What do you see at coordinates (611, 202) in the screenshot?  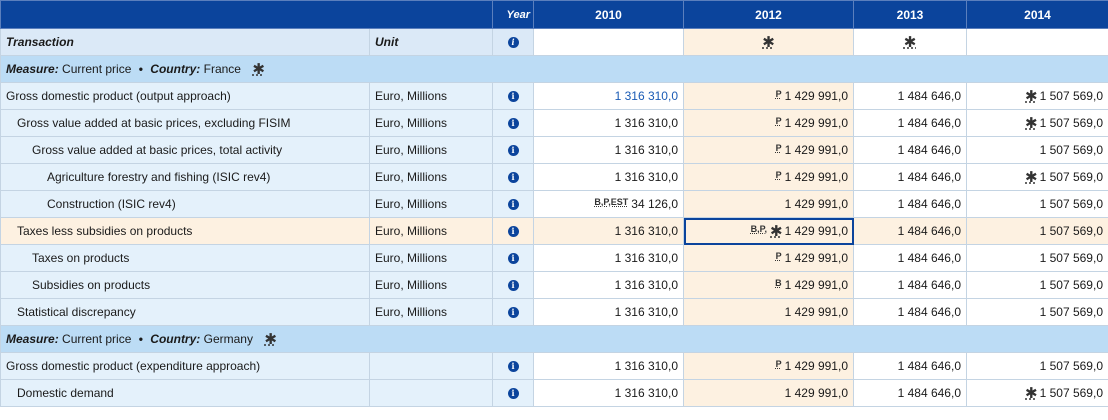 I see `status-flag: B,P,EST` at bounding box center [611, 202].